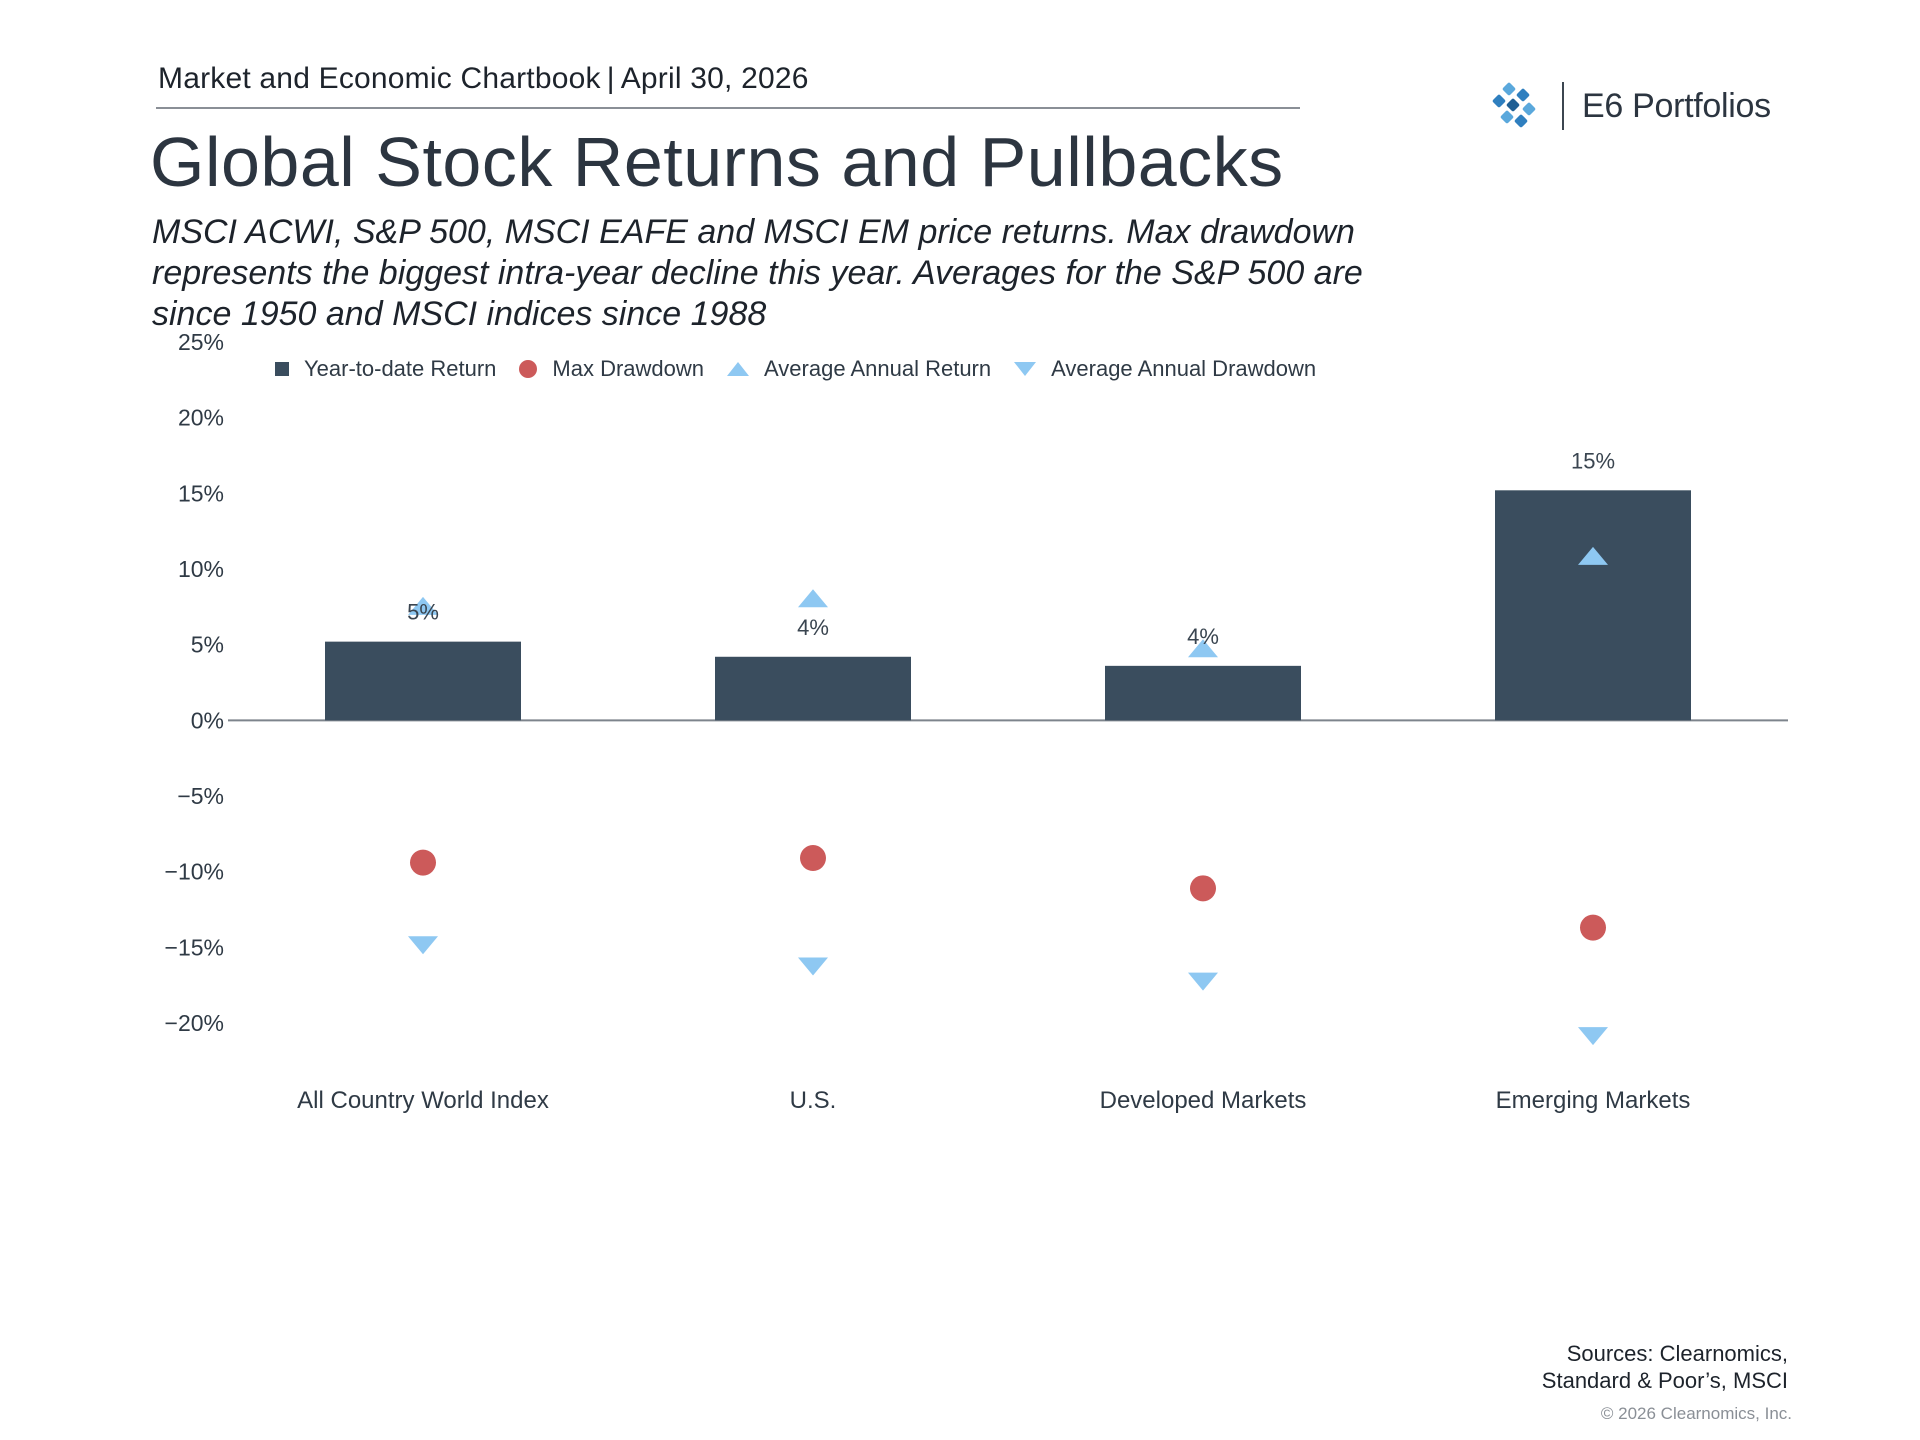  I want to click on legend-item-avg-annual-drawdown: Average Annual Drawdown, so click(1164, 369).